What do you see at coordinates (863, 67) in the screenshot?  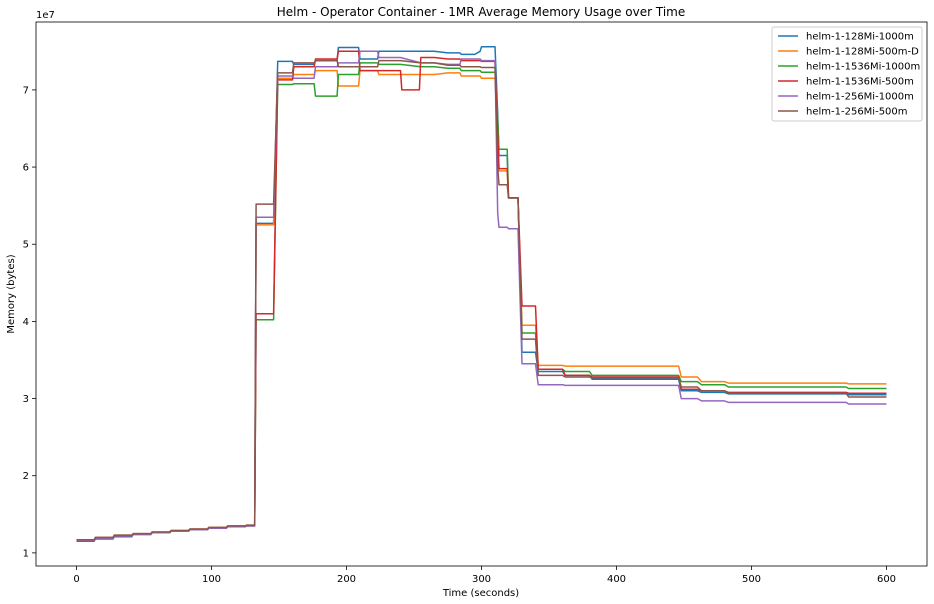 I see `legend-label: helm-1-1536Mi-1000m` at bounding box center [863, 67].